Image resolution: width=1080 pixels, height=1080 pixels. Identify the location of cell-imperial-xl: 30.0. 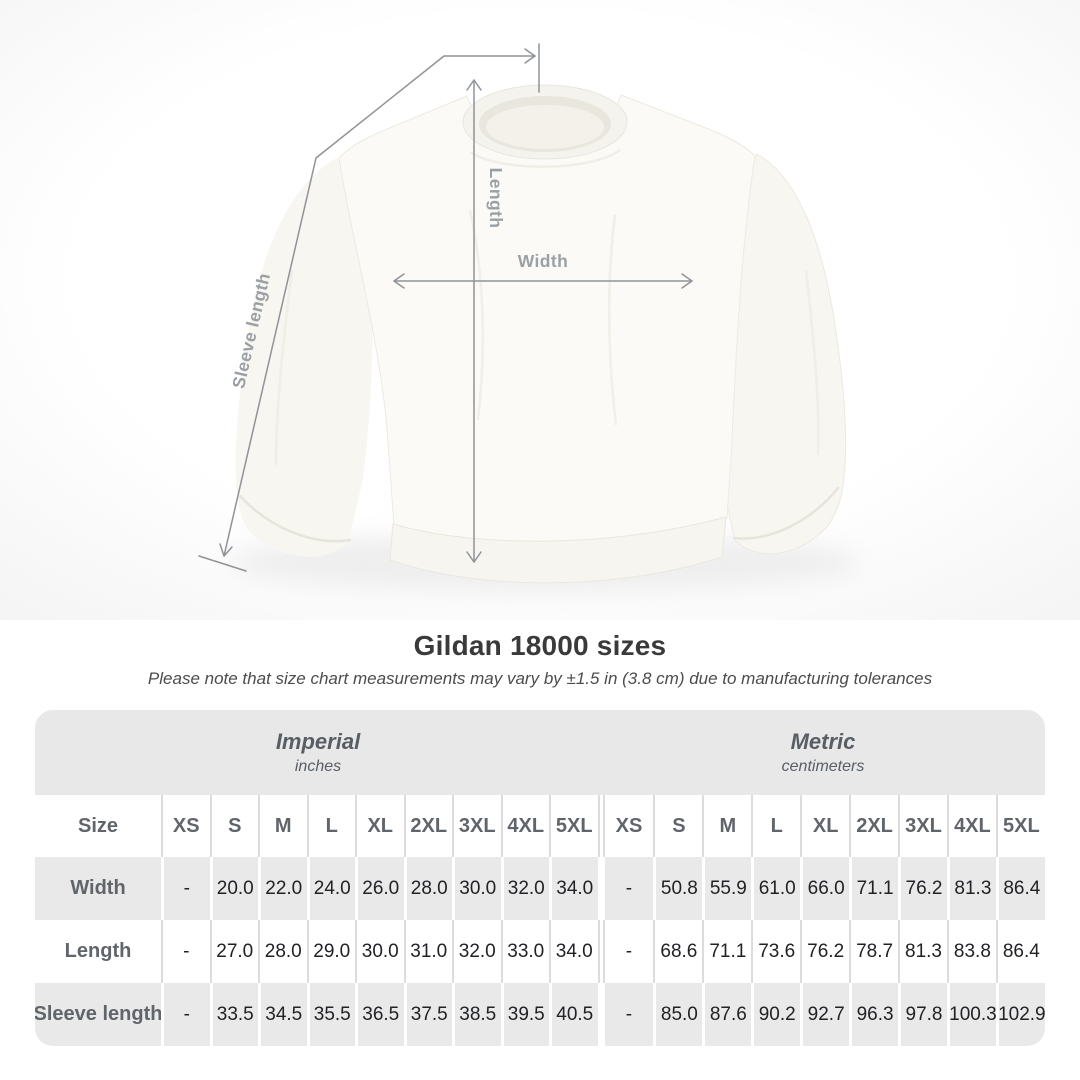
(379, 951).